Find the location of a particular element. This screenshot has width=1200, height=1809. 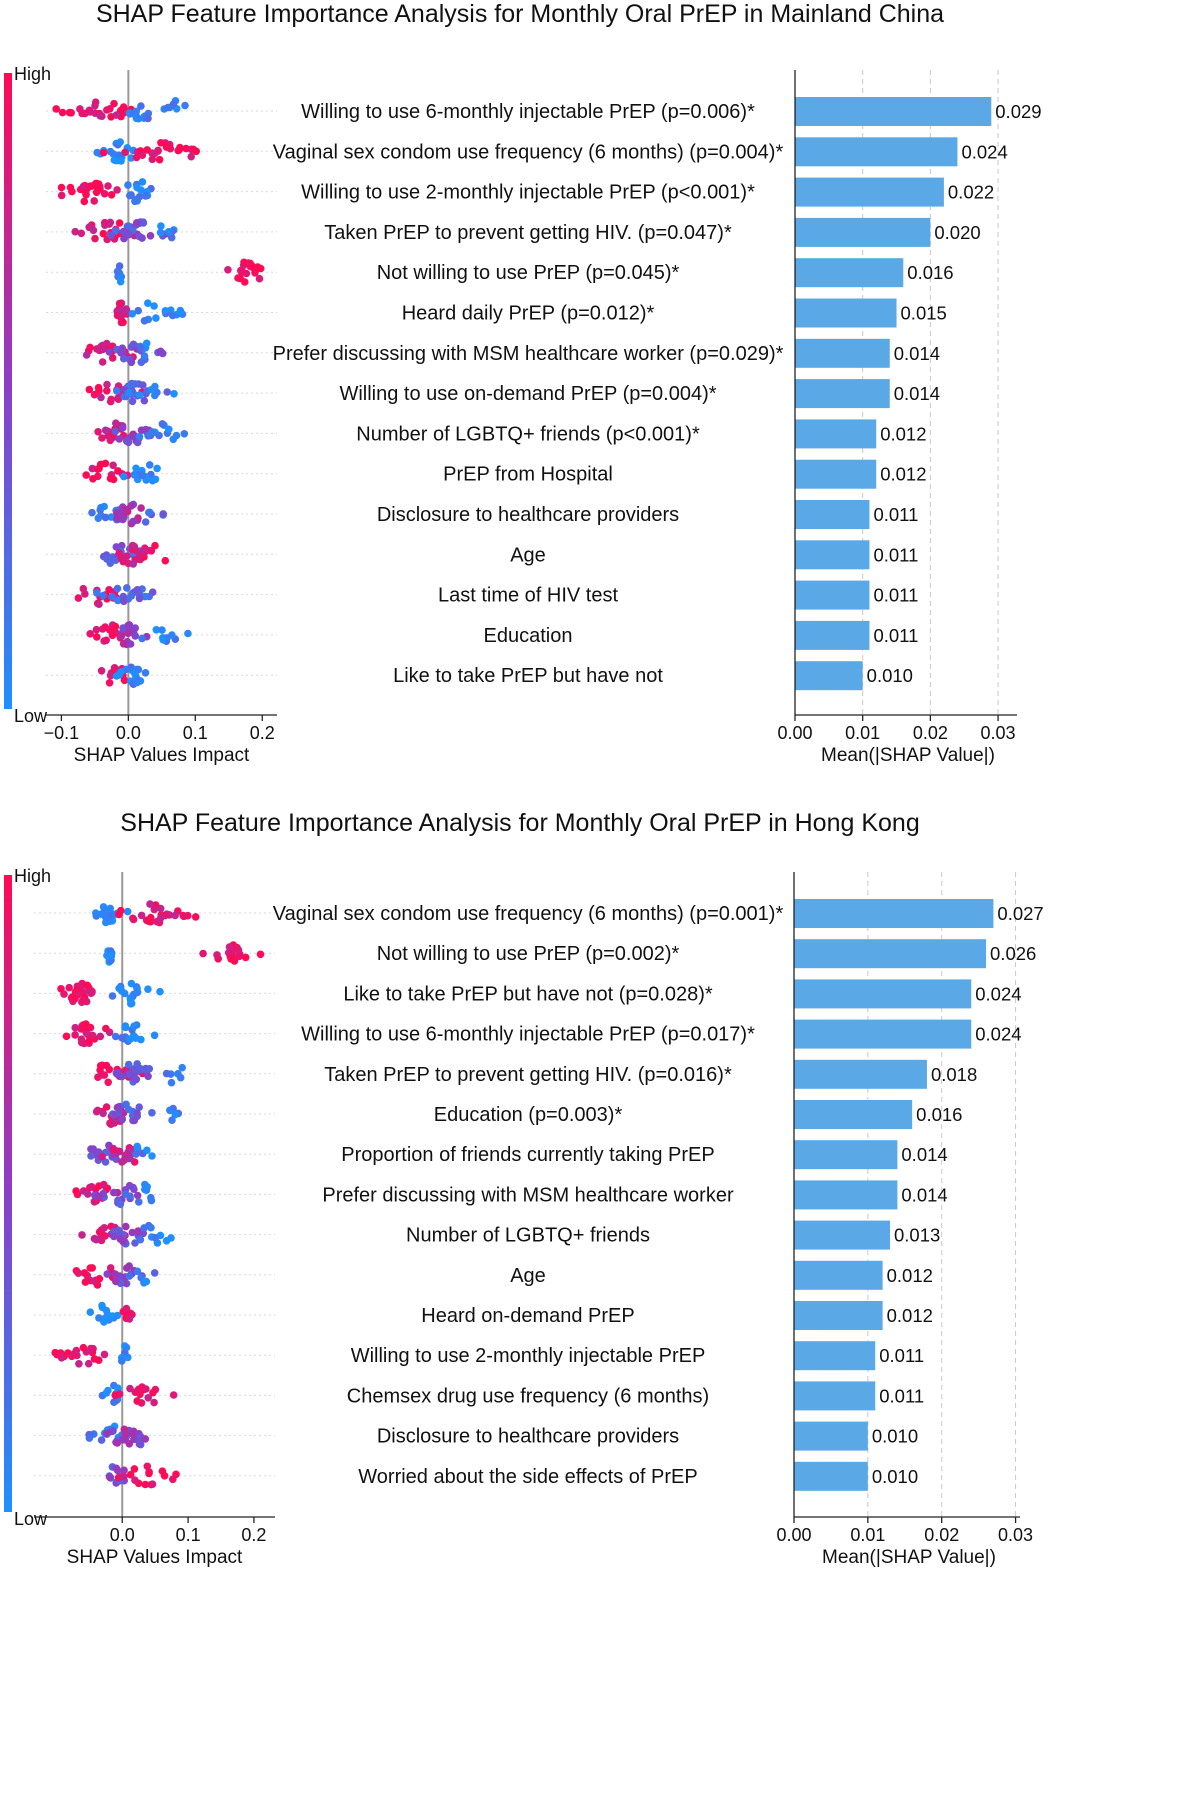

beeswarm-tick-label: 0.0 is located at coordinates (128, 733).